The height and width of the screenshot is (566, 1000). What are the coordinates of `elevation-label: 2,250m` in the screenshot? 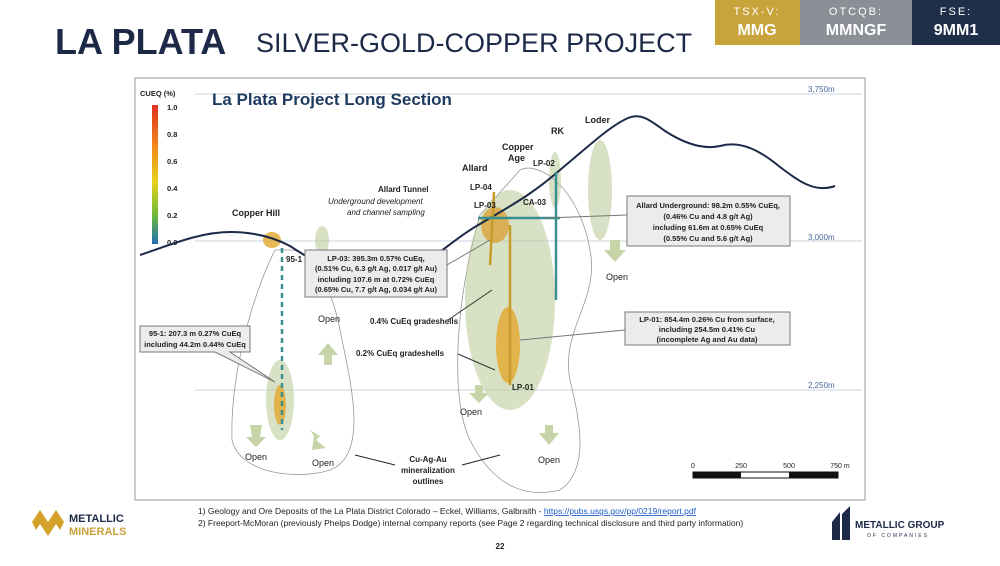 It's located at (821, 385).